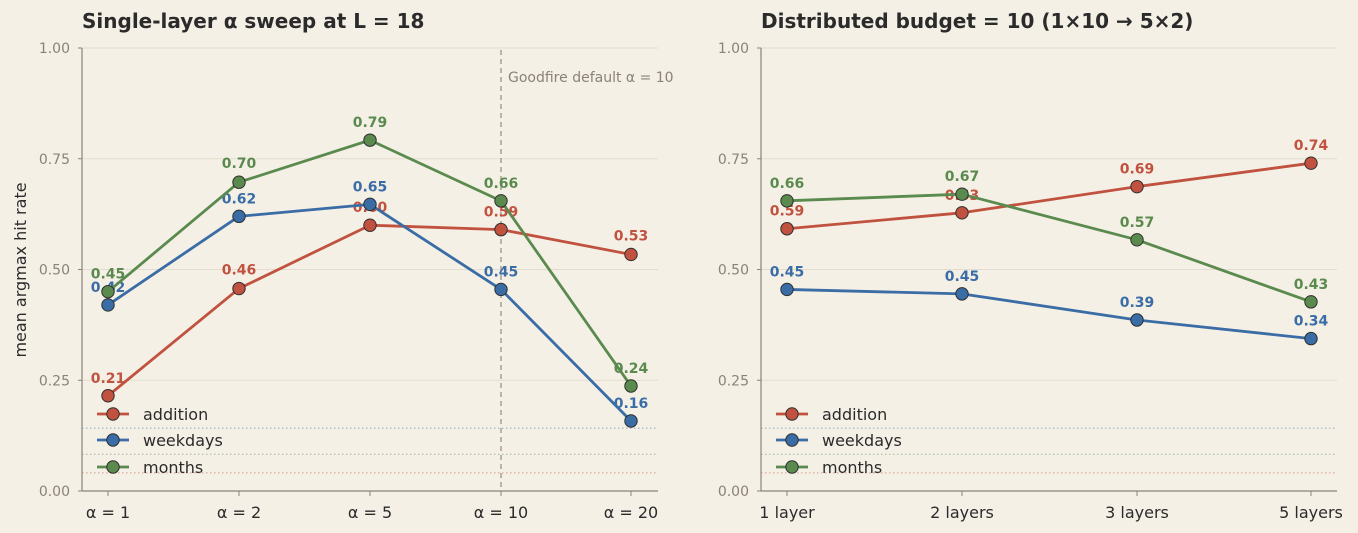  What do you see at coordinates (370, 123) in the screenshot?
I see `data-label-months: 0.79` at bounding box center [370, 123].